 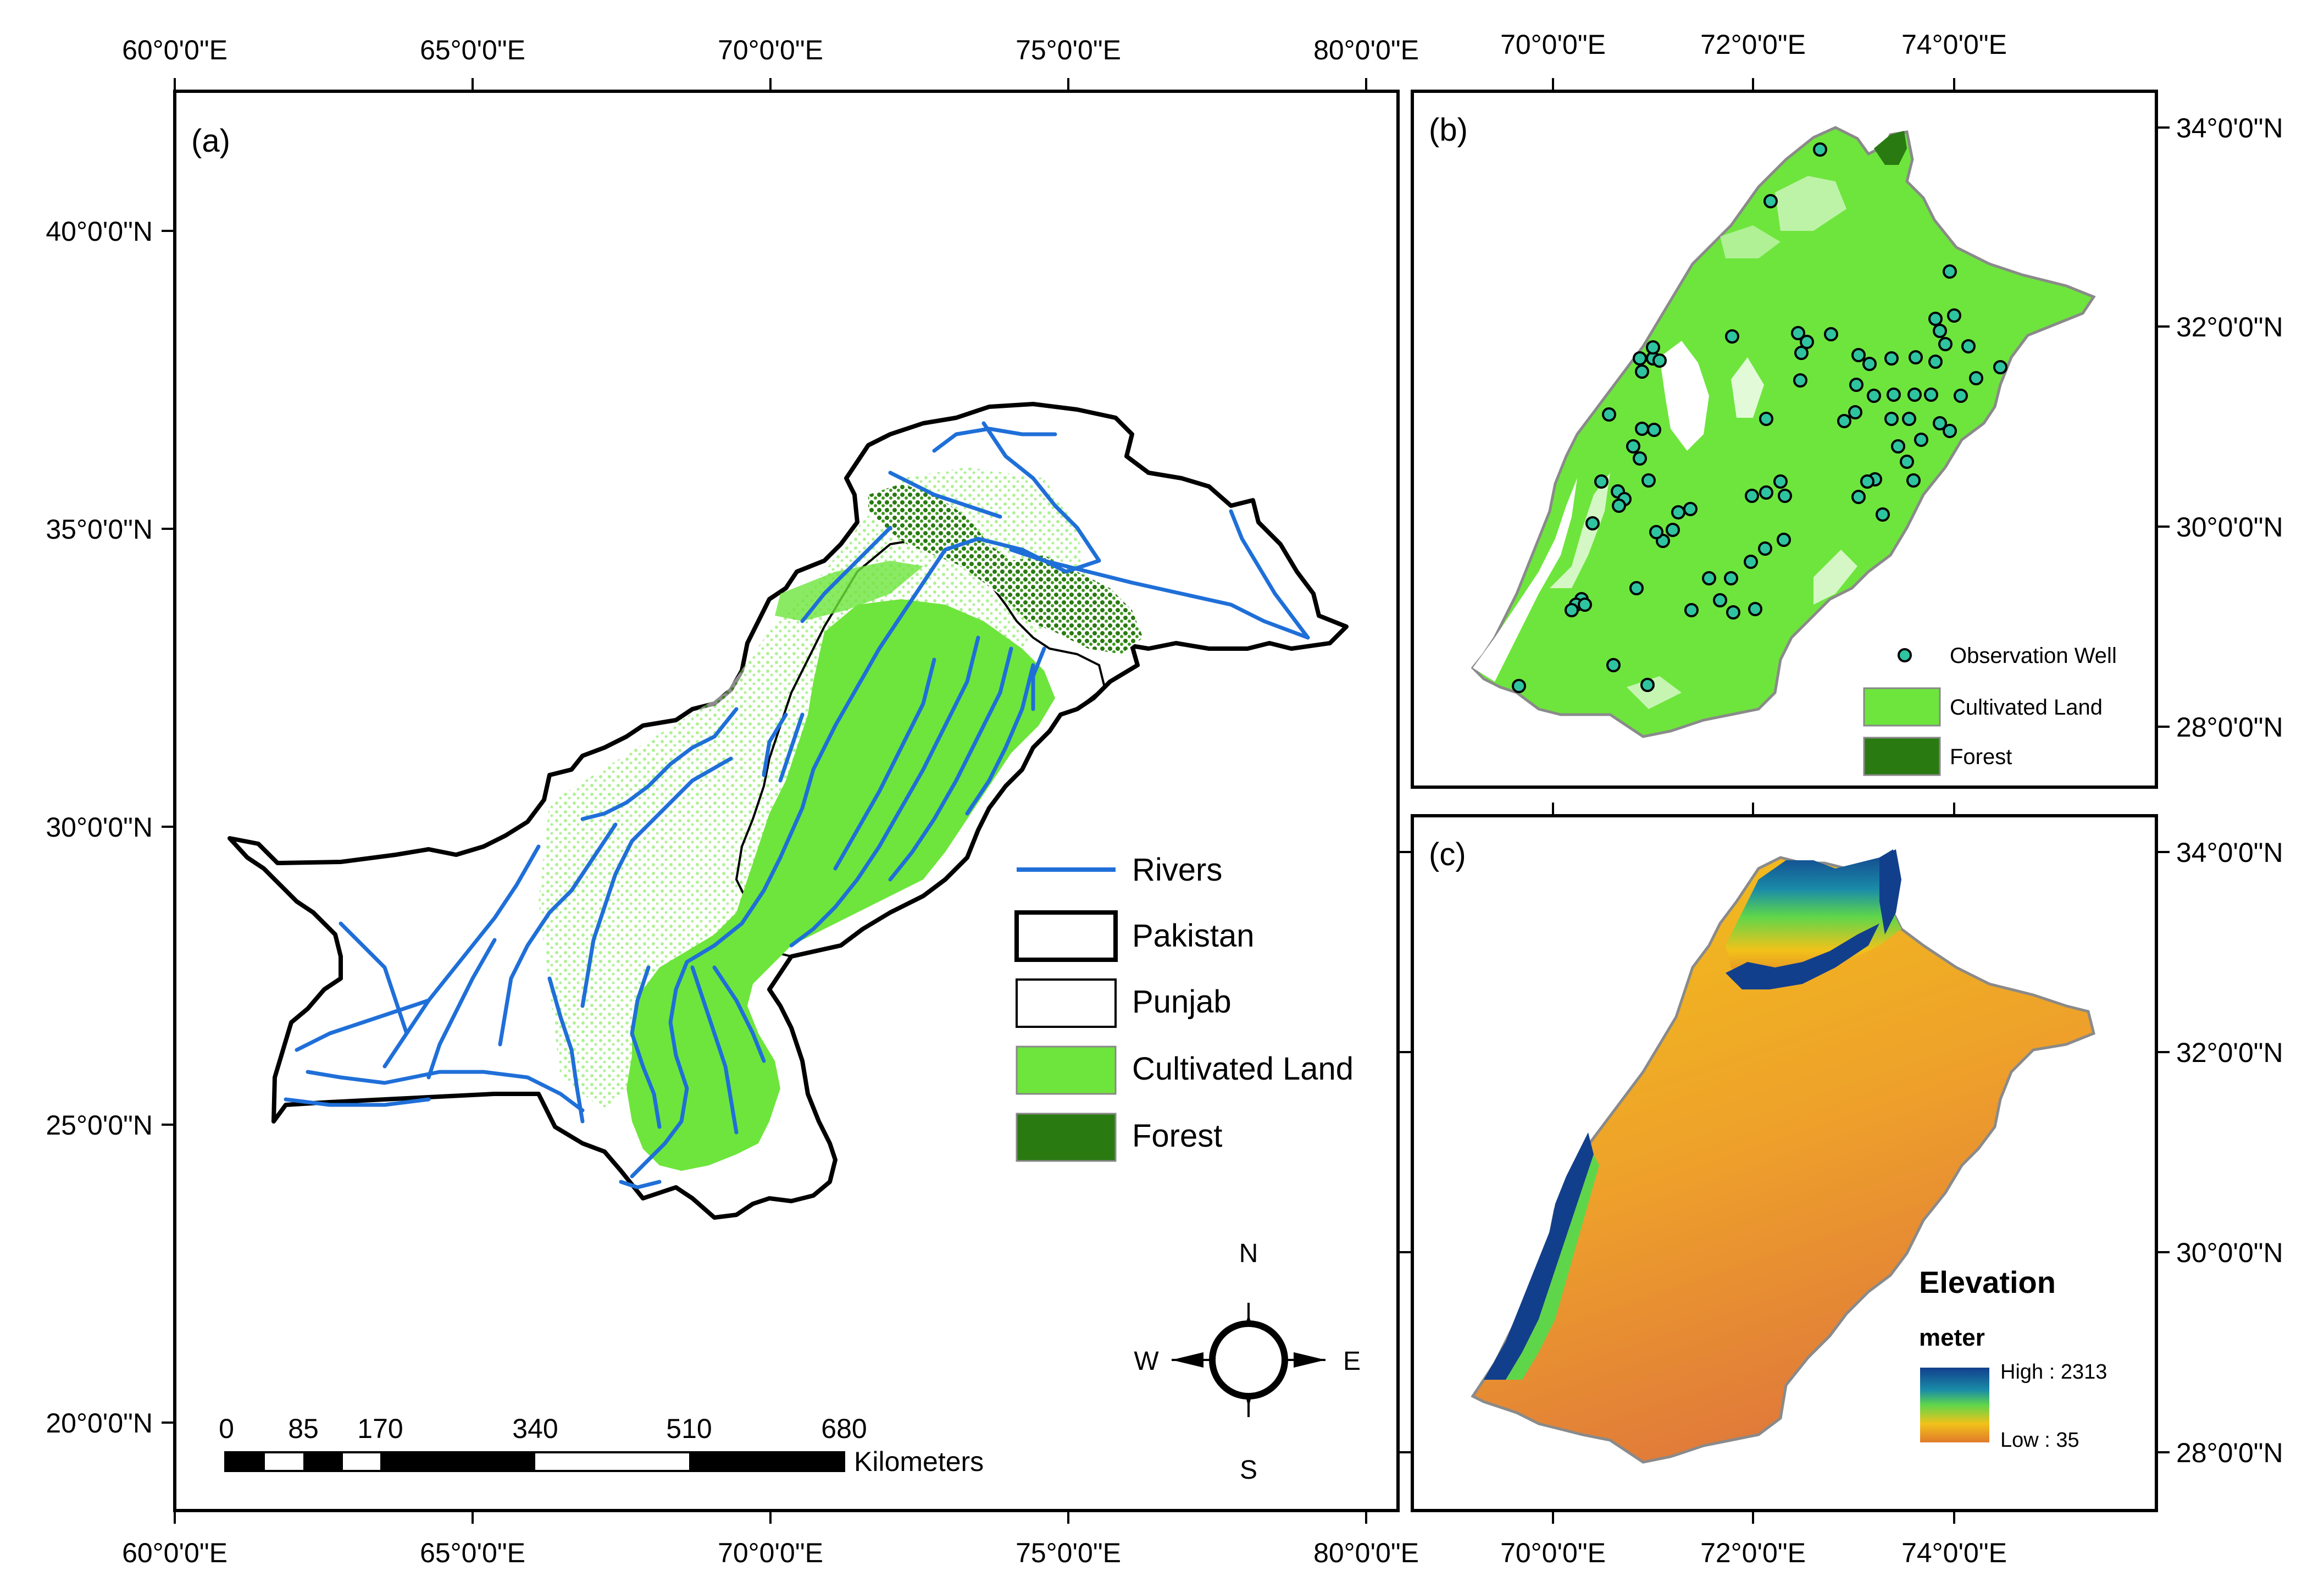 I want to click on scale-tick-85: 85, so click(x=303, y=1428).